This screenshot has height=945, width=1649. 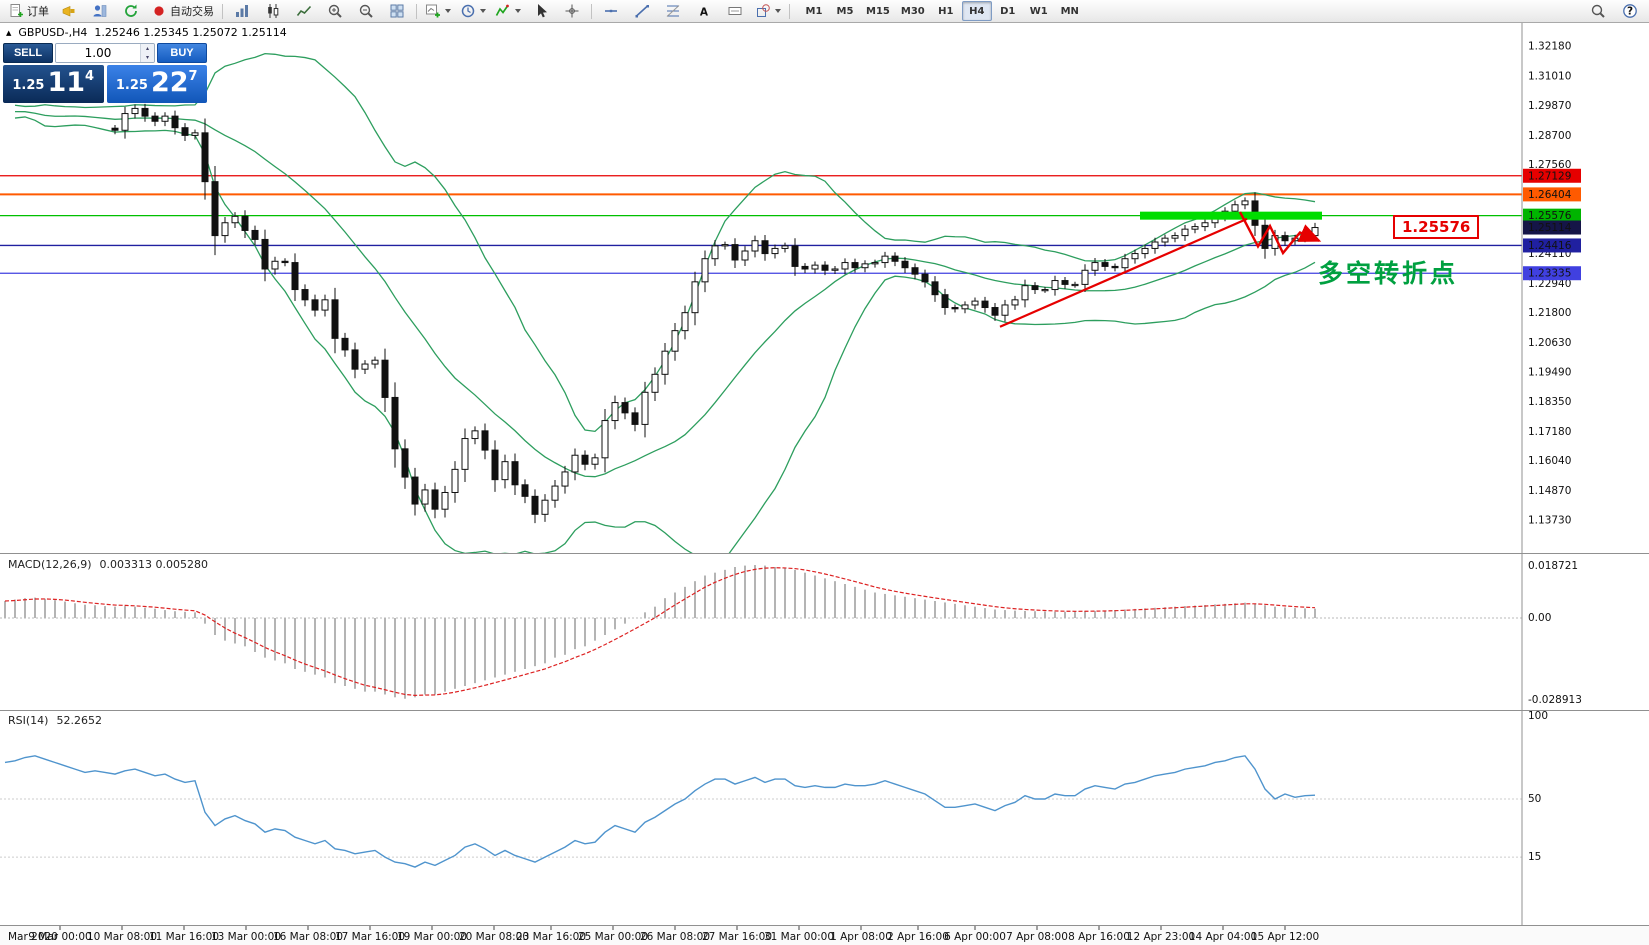 I want to click on timeframe-m15-button: M15, so click(x=878, y=11).